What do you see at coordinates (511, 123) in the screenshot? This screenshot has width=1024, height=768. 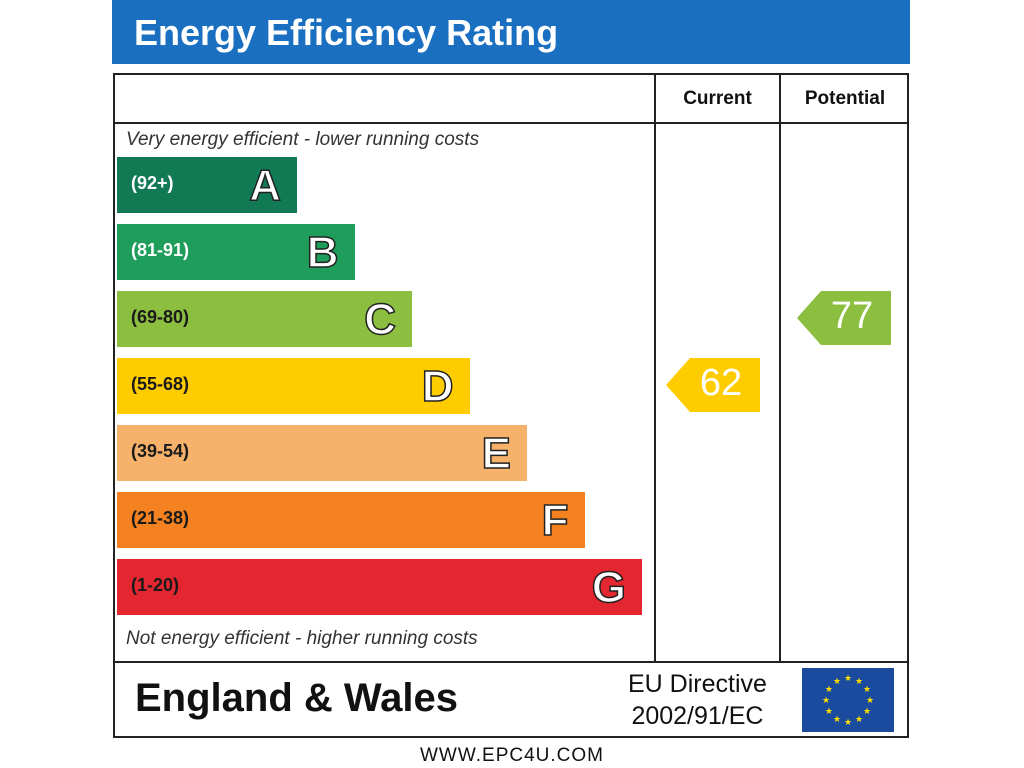 I see `header-divider` at bounding box center [511, 123].